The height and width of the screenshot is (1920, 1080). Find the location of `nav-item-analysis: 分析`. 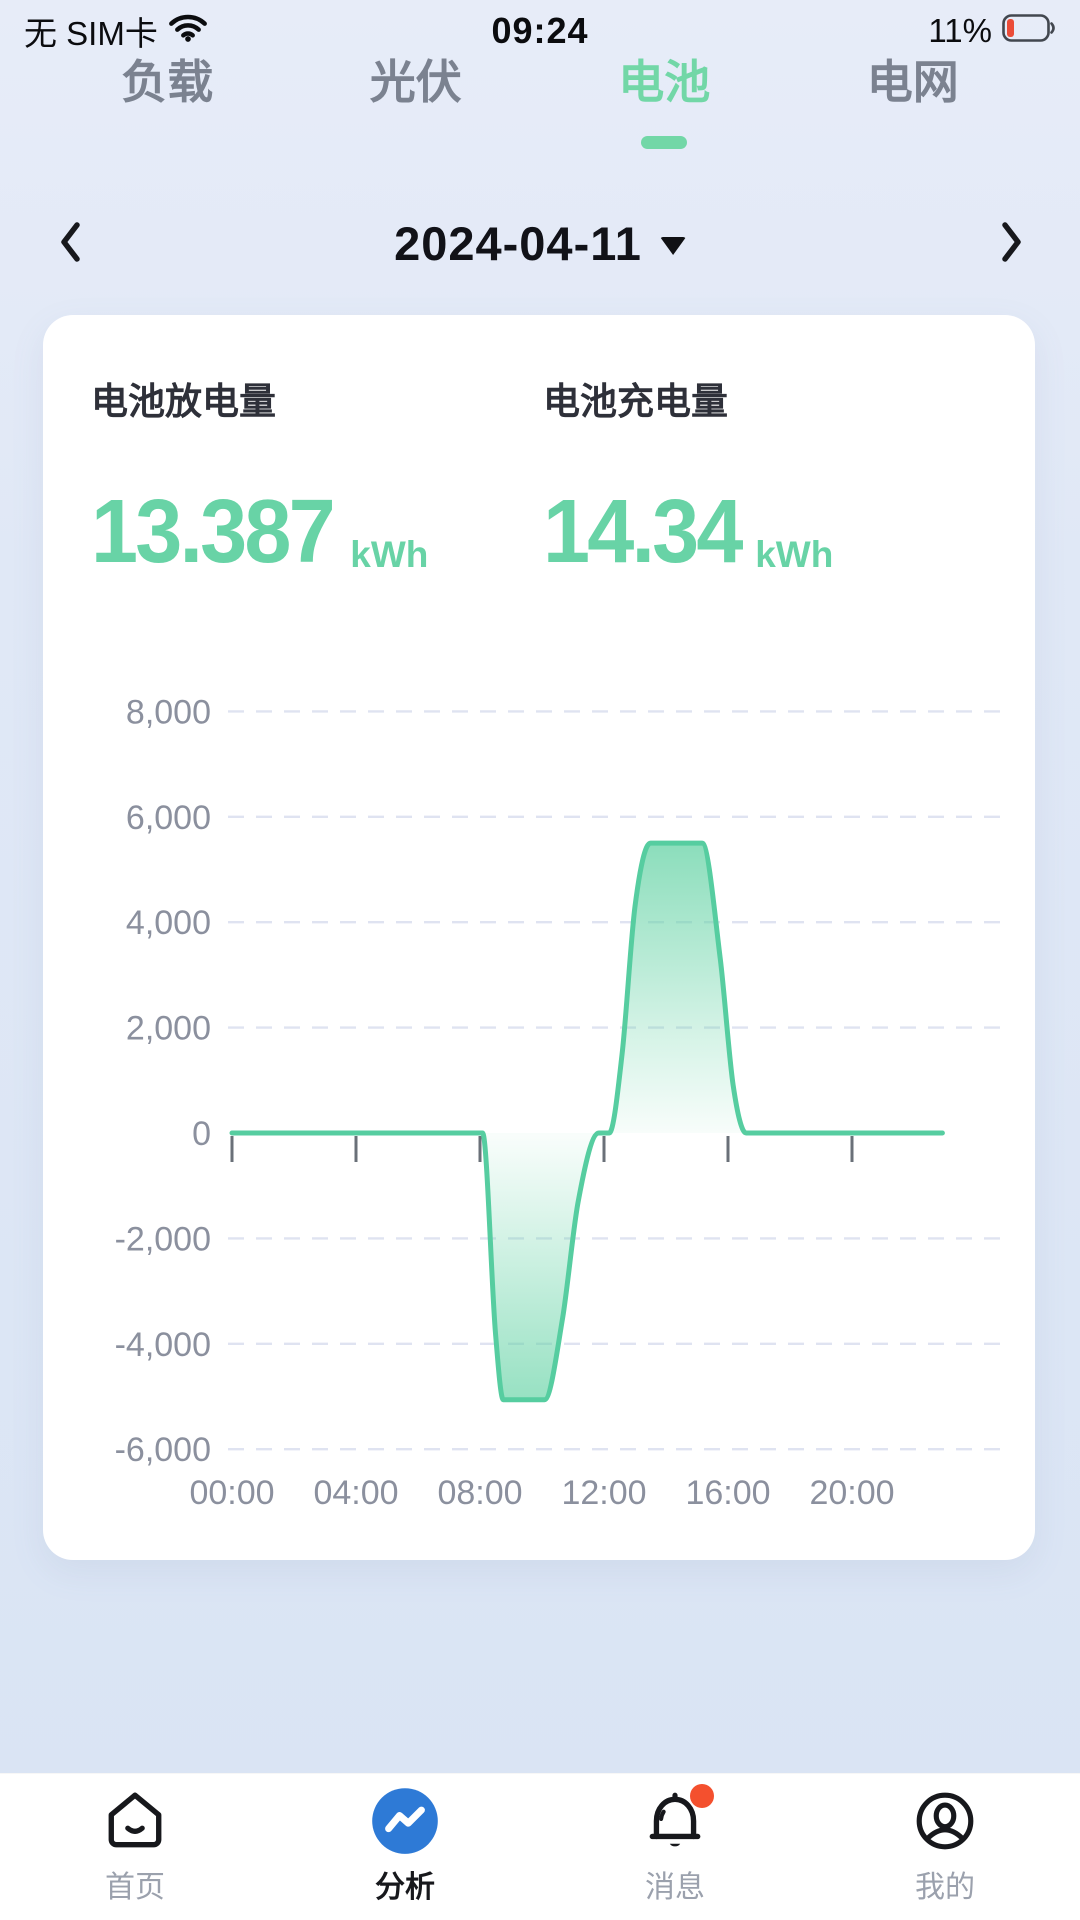

nav-item-analysis: 分析 is located at coordinates (405, 1847).